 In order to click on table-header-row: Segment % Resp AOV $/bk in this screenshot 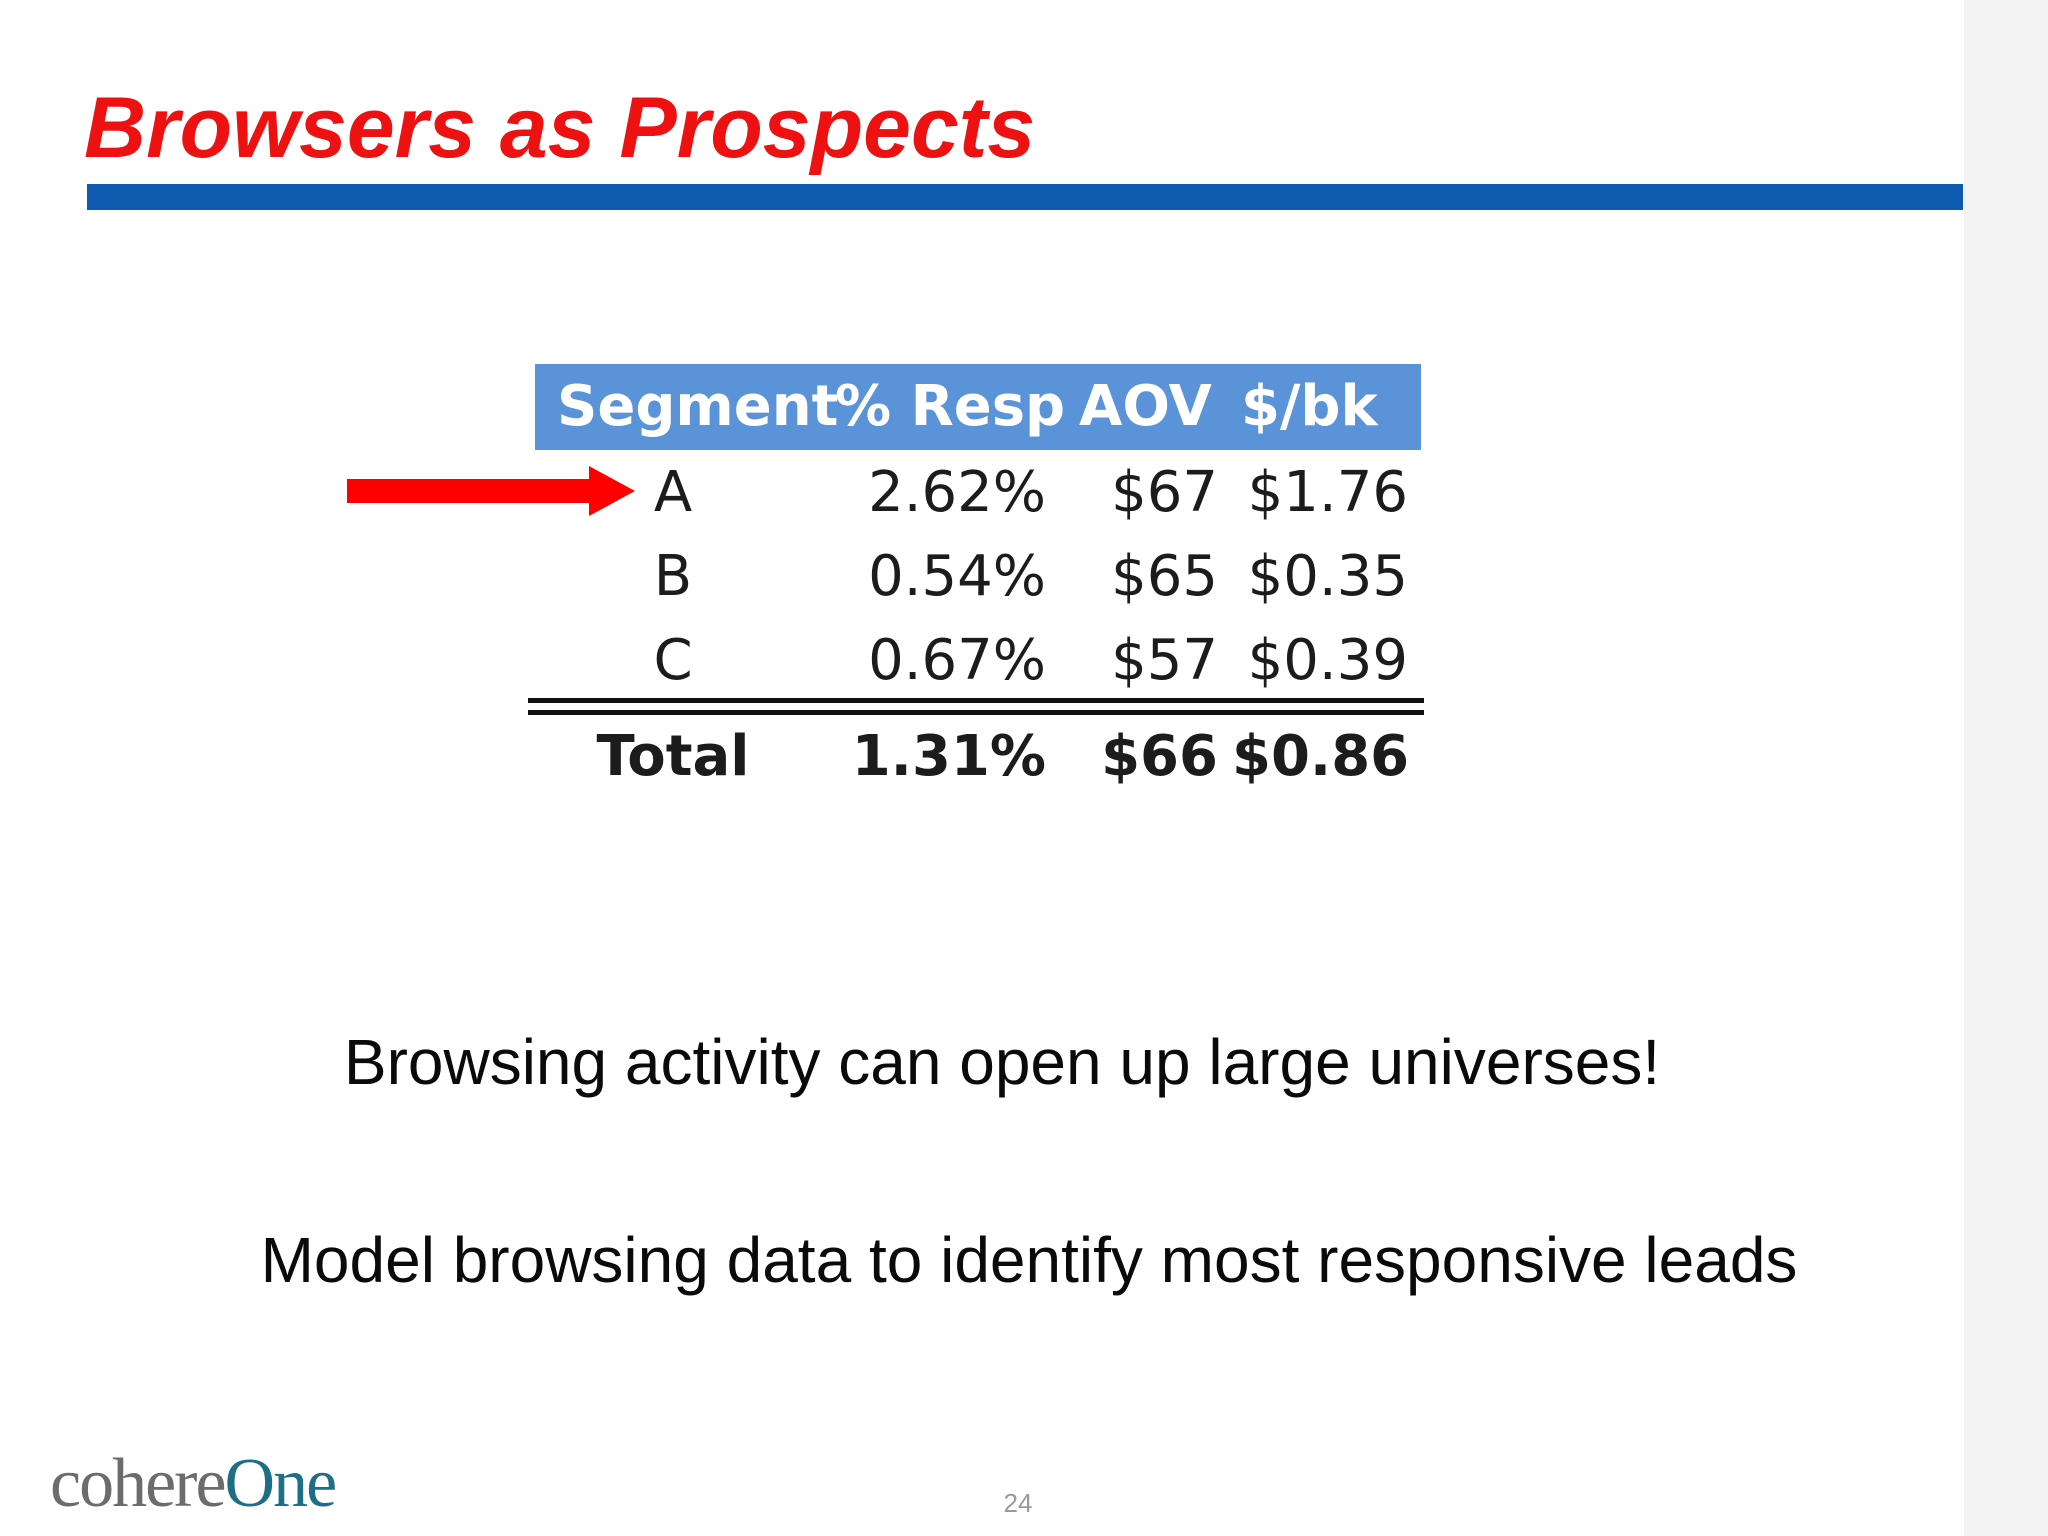, I will do `click(978, 407)`.